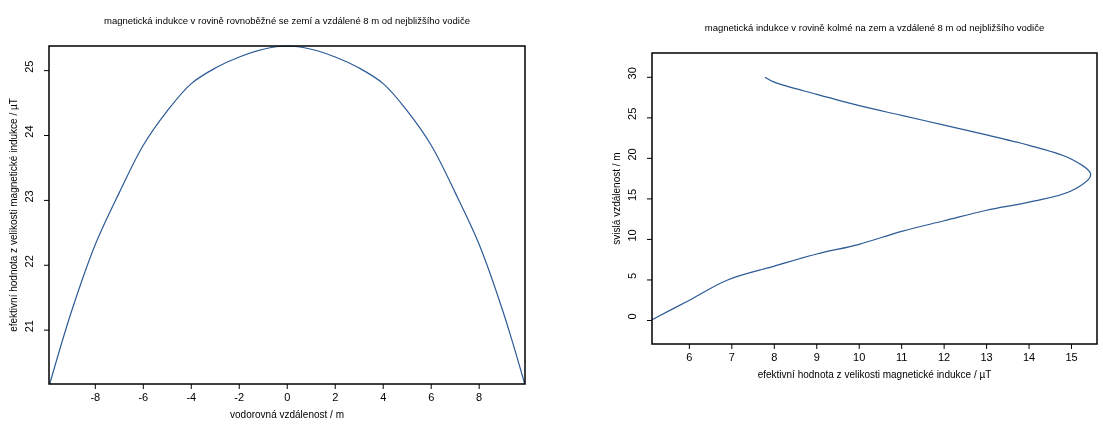 The width and height of the screenshot is (1103, 428). I want to click on x-tick-label: 12, so click(944, 357).